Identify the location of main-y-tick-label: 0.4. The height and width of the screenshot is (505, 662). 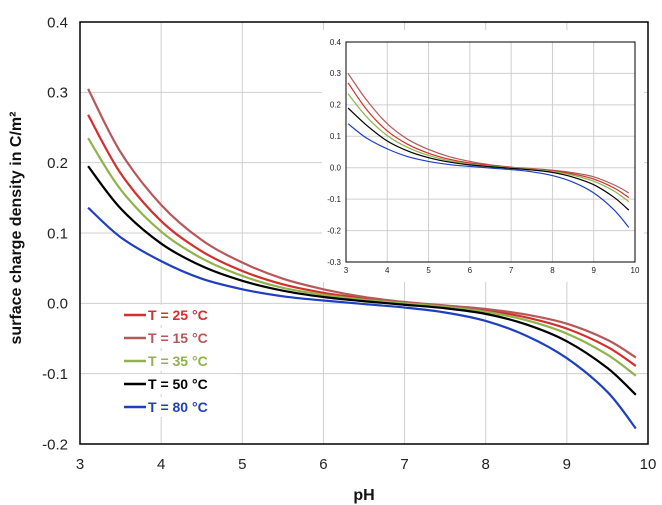
(57, 22).